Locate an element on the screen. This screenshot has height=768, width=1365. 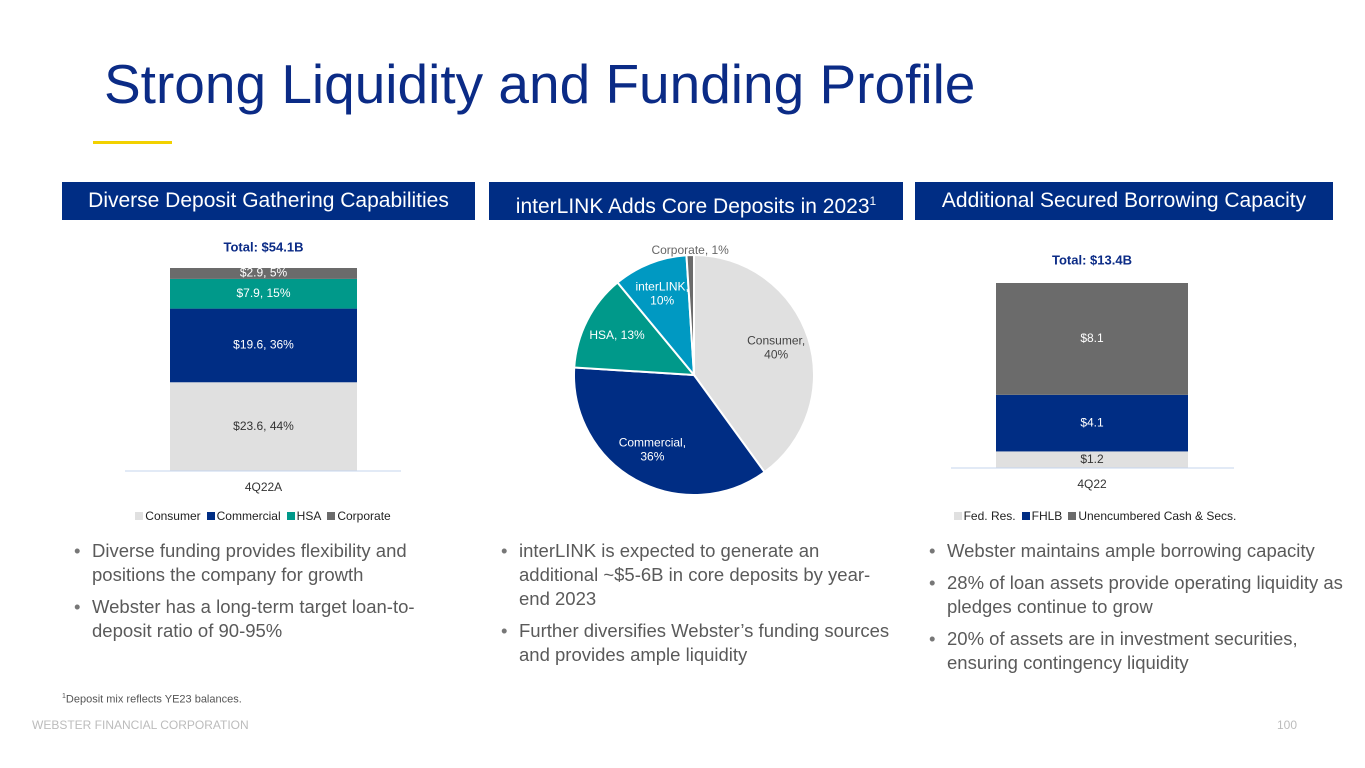
legend-label: Unencumbered Cash & Secs. is located at coordinates (1157, 516).